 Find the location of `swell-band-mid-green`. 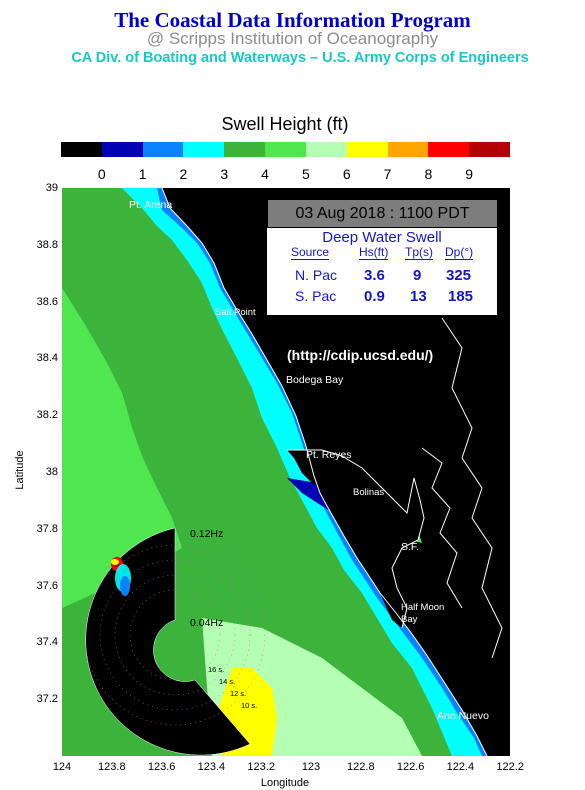

swell-band-mid-green is located at coordinates (122, 448).